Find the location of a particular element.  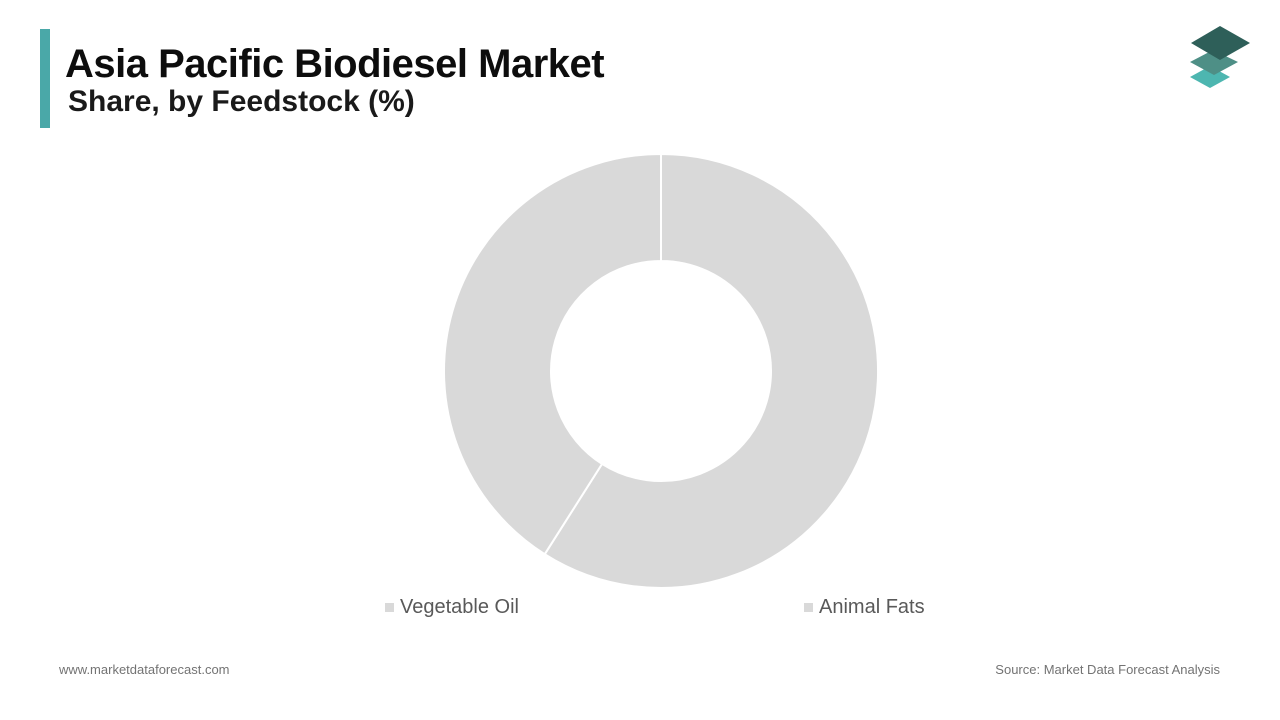

logo-layer-top is located at coordinates (1220, 43).